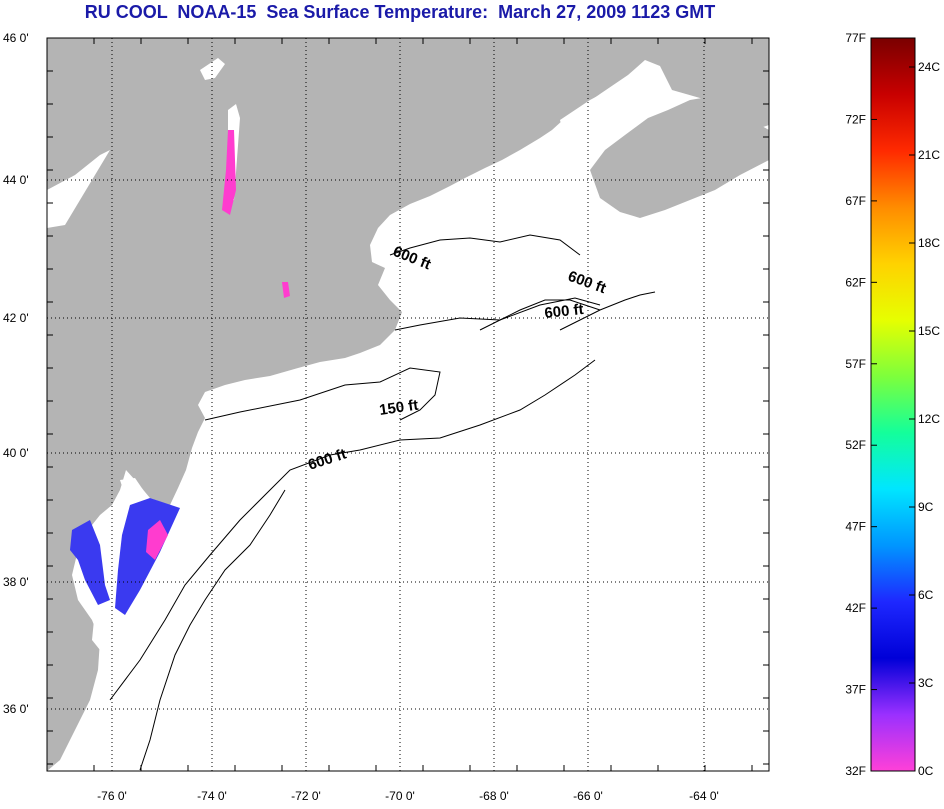 The height and width of the screenshot is (809, 944). I want to click on colorbar-c-label: 3C, so click(926, 683).